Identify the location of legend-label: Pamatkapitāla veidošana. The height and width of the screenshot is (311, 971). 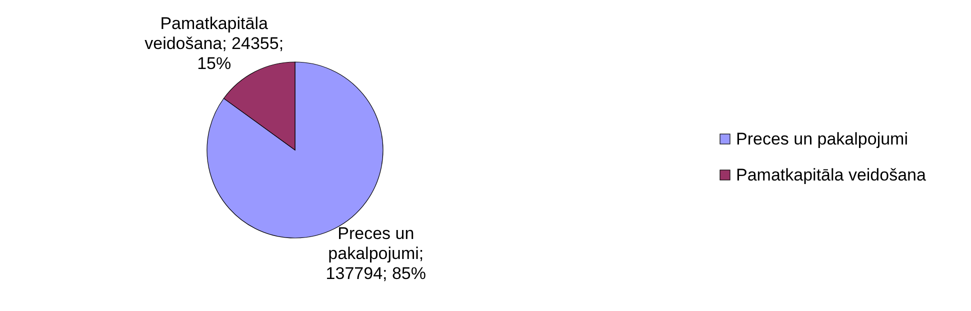
(831, 174).